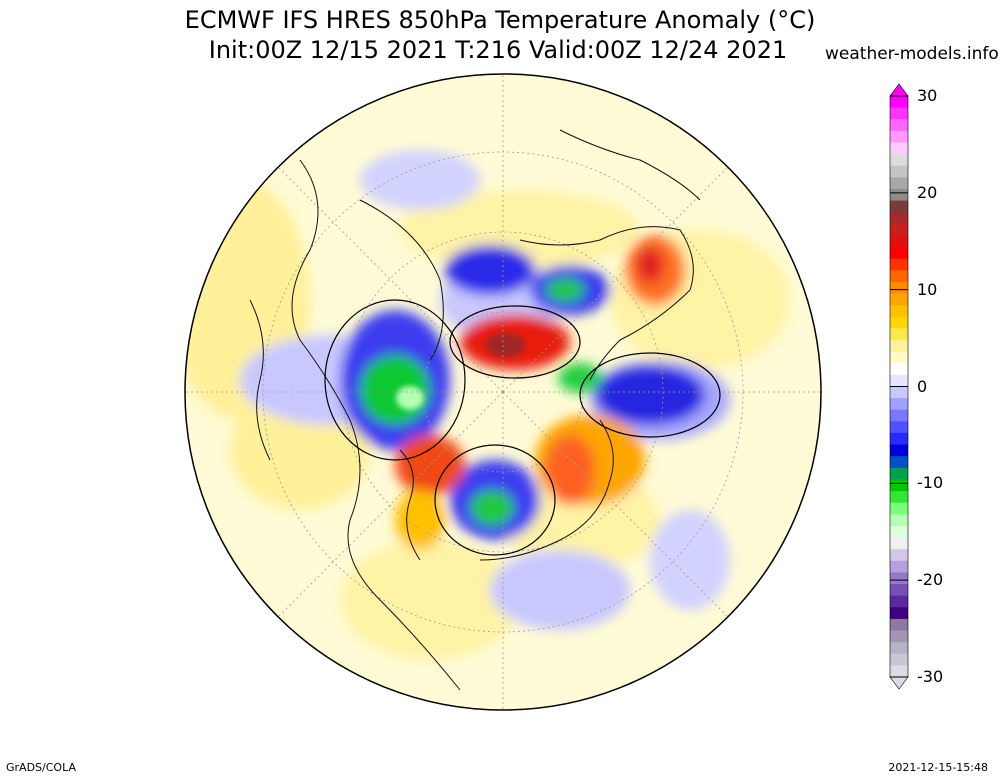  What do you see at coordinates (930, 580) in the screenshot?
I see `colorbar-tick-label: -20` at bounding box center [930, 580].